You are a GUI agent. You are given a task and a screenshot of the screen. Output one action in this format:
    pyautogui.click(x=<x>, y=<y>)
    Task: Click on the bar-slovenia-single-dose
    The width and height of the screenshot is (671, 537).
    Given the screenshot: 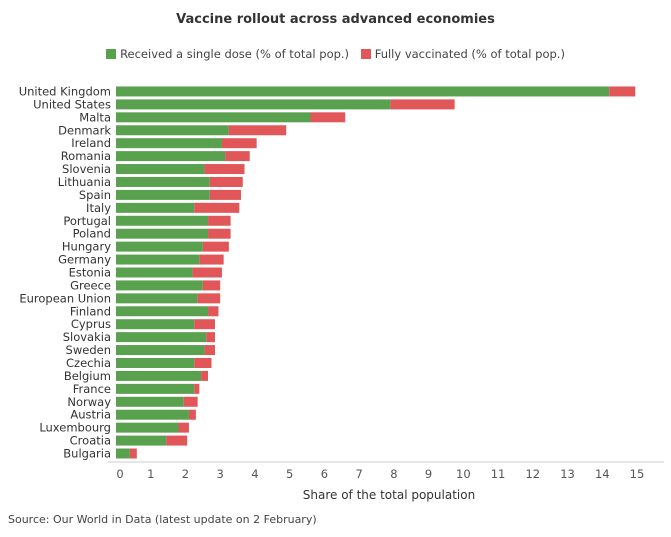 What is the action you would take?
    pyautogui.click(x=160, y=169)
    